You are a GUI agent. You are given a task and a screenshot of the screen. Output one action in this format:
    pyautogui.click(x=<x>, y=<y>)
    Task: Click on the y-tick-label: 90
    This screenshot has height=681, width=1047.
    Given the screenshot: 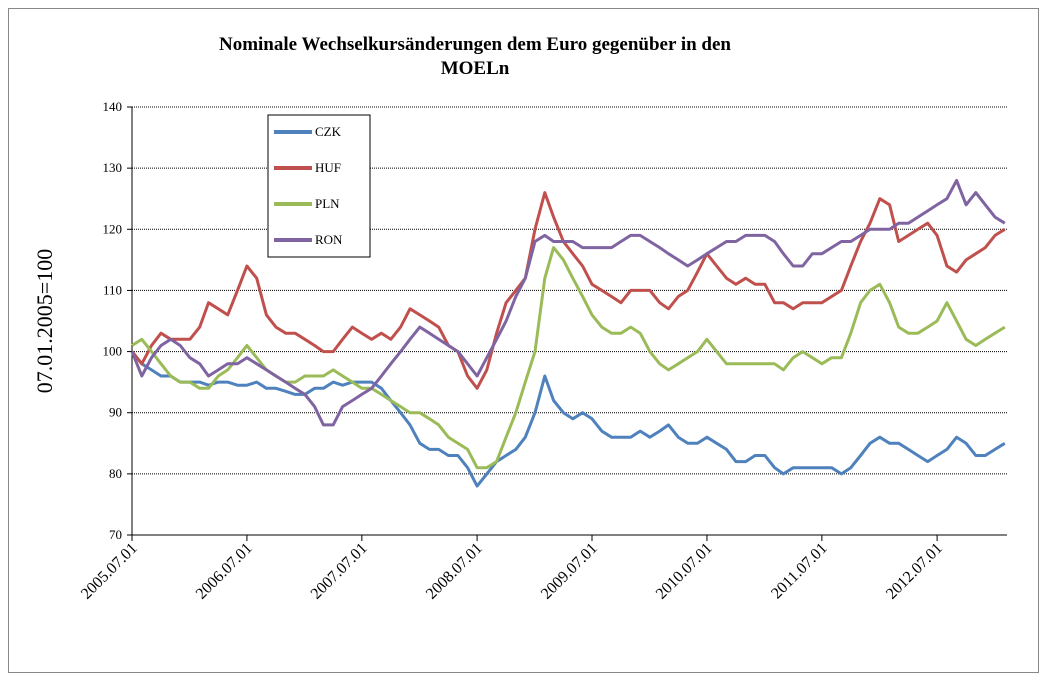 What is the action you would take?
    pyautogui.click(x=115, y=412)
    